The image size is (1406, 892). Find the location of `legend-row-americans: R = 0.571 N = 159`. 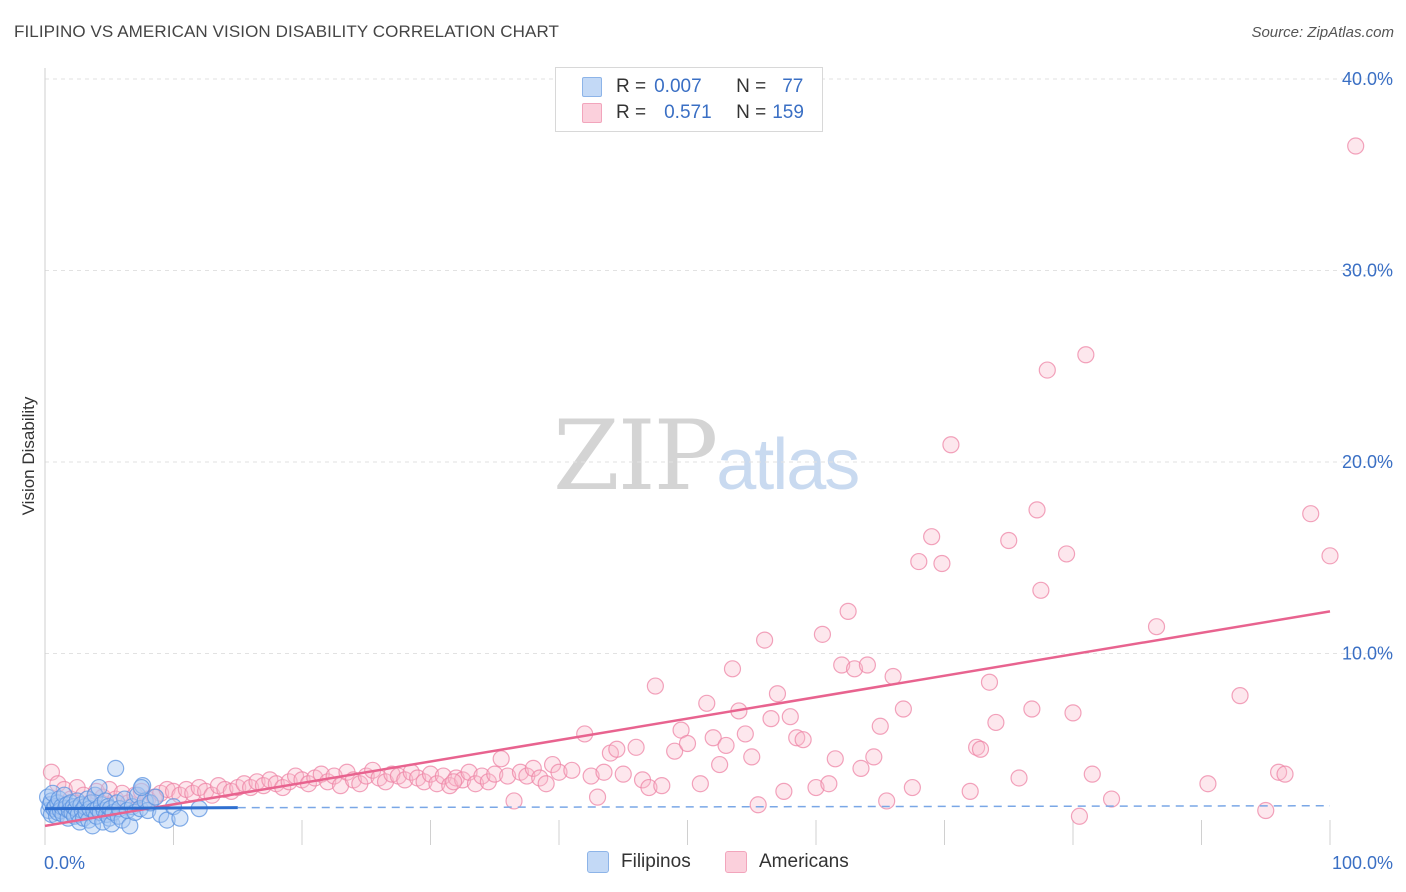

legend-row-americans: R = 0.571 N = 159 is located at coordinates (693, 113).